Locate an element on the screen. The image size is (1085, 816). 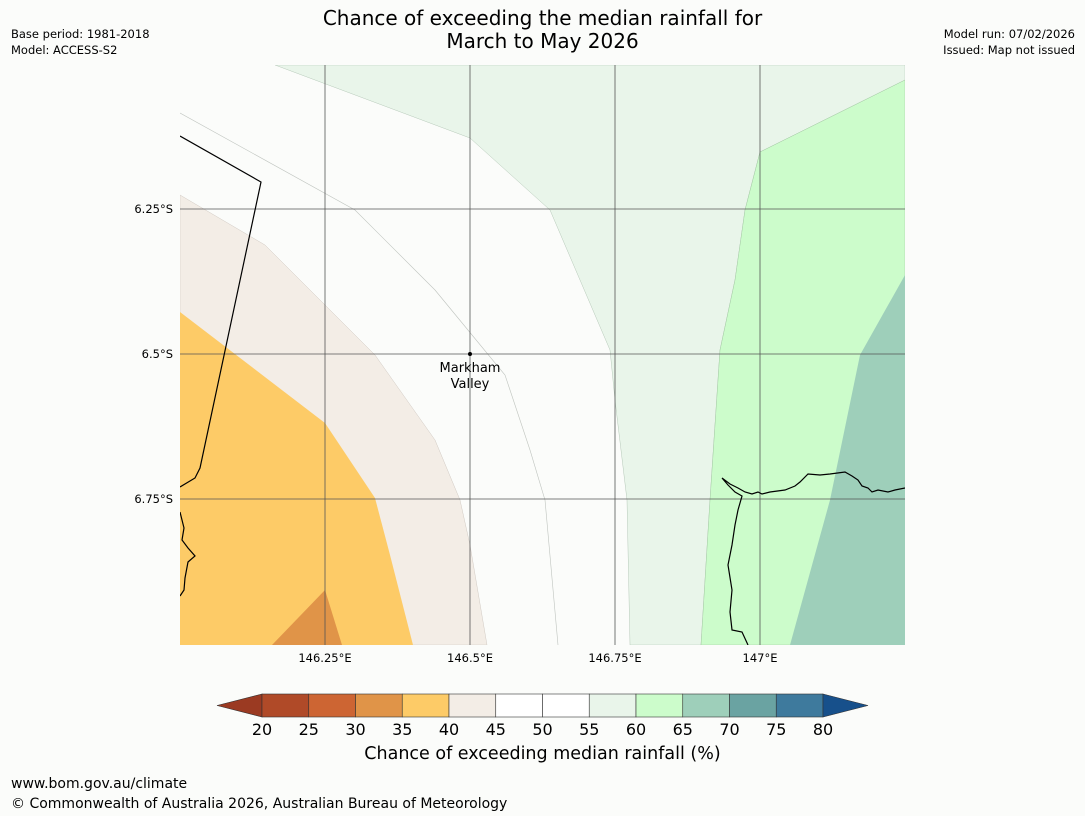
markham-valley-marker is located at coordinates (470, 354).